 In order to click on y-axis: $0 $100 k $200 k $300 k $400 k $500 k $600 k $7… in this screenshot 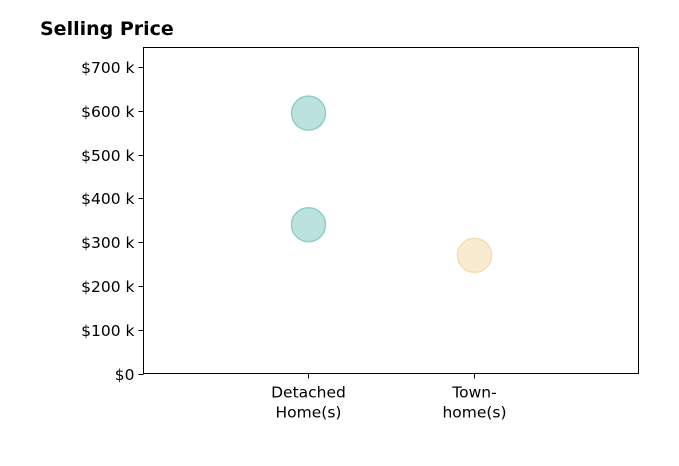, I will do `click(112, 221)`.